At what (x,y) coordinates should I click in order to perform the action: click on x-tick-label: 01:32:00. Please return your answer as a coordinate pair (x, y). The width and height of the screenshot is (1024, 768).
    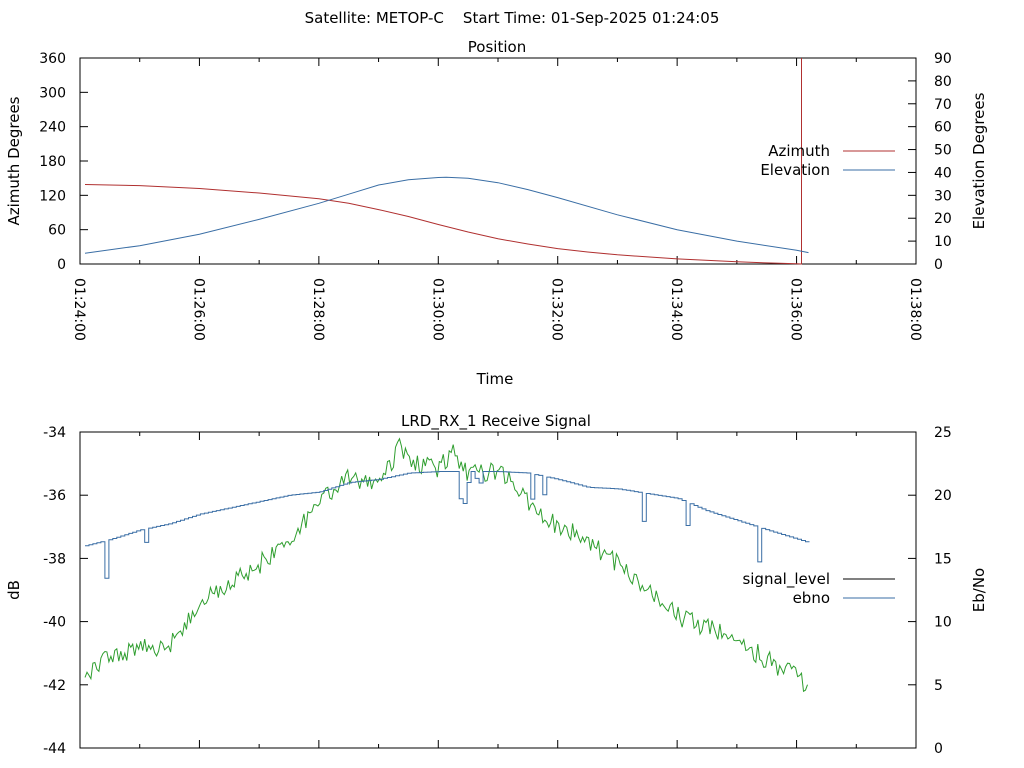
    Looking at the image, I should click on (557, 309).